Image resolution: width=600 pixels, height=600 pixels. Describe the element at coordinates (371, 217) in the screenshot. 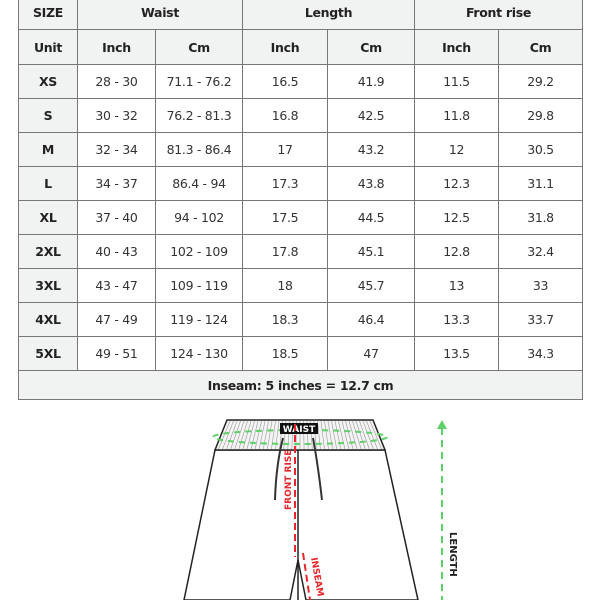

I see `value-cell: 44.5` at that location.